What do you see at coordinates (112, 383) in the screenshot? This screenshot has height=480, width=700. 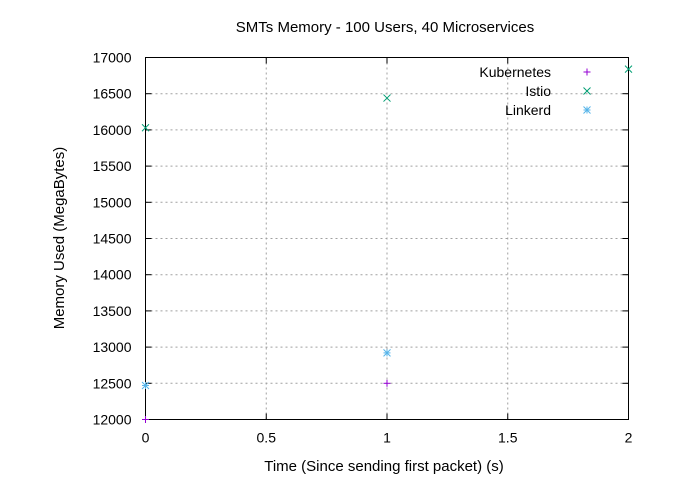 I see `y-tick-label: 12500` at bounding box center [112, 383].